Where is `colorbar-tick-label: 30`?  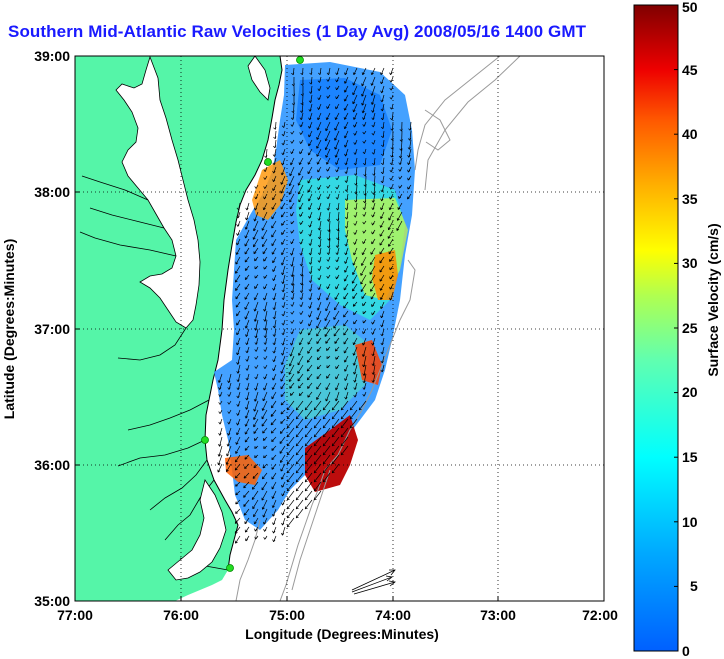
colorbar-tick-label: 30 is located at coordinates (690, 263).